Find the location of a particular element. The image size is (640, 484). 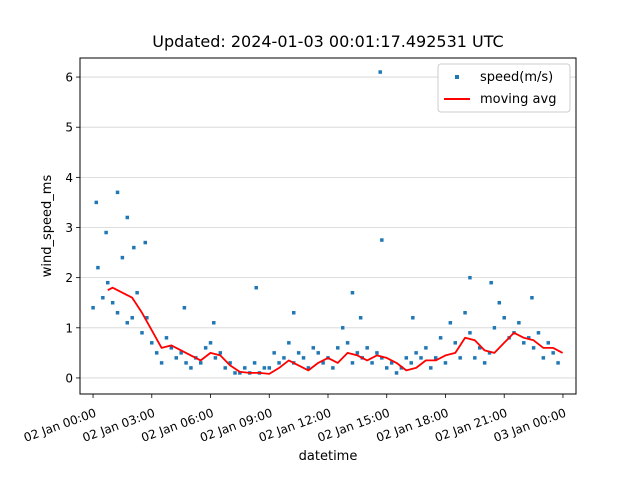

y-tick-label: 4 is located at coordinates (69, 178).